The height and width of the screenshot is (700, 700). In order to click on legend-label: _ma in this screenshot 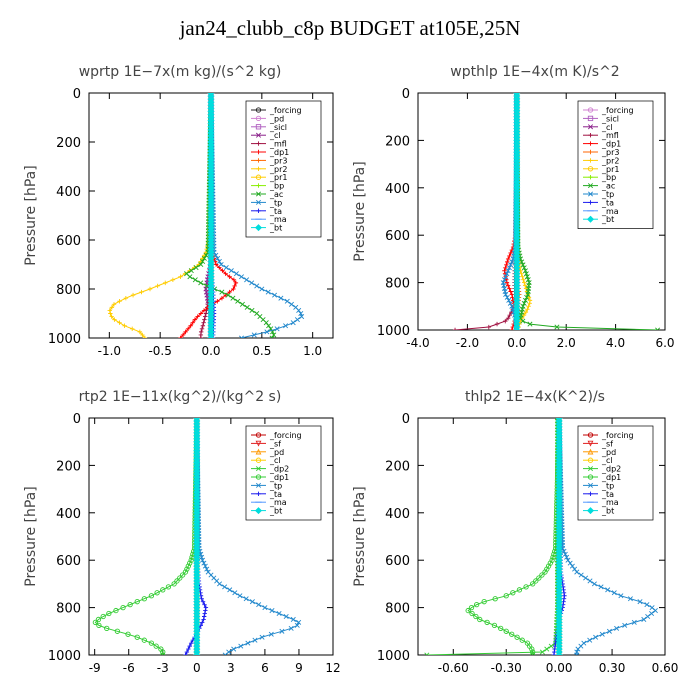, I will do `click(610, 502)`.